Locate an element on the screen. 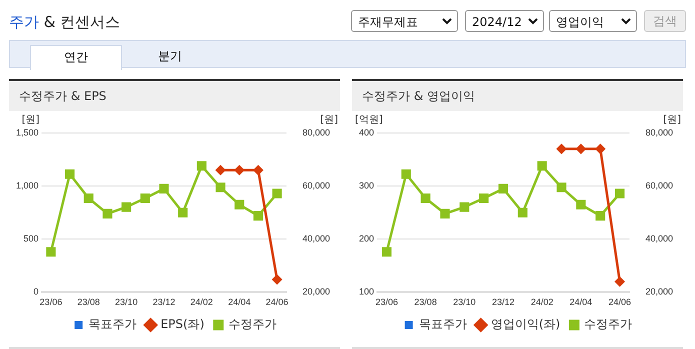 The image size is (695, 349). y-tick-label: 0 is located at coordinates (36, 291).